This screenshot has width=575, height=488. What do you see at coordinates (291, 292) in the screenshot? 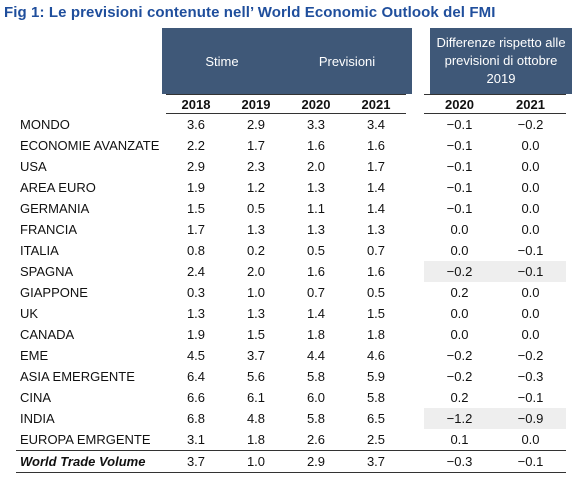
I see `table-row: GIAPPONE 0.3 1.0 0.7 0.5 0.2 0.0` at bounding box center [291, 292].